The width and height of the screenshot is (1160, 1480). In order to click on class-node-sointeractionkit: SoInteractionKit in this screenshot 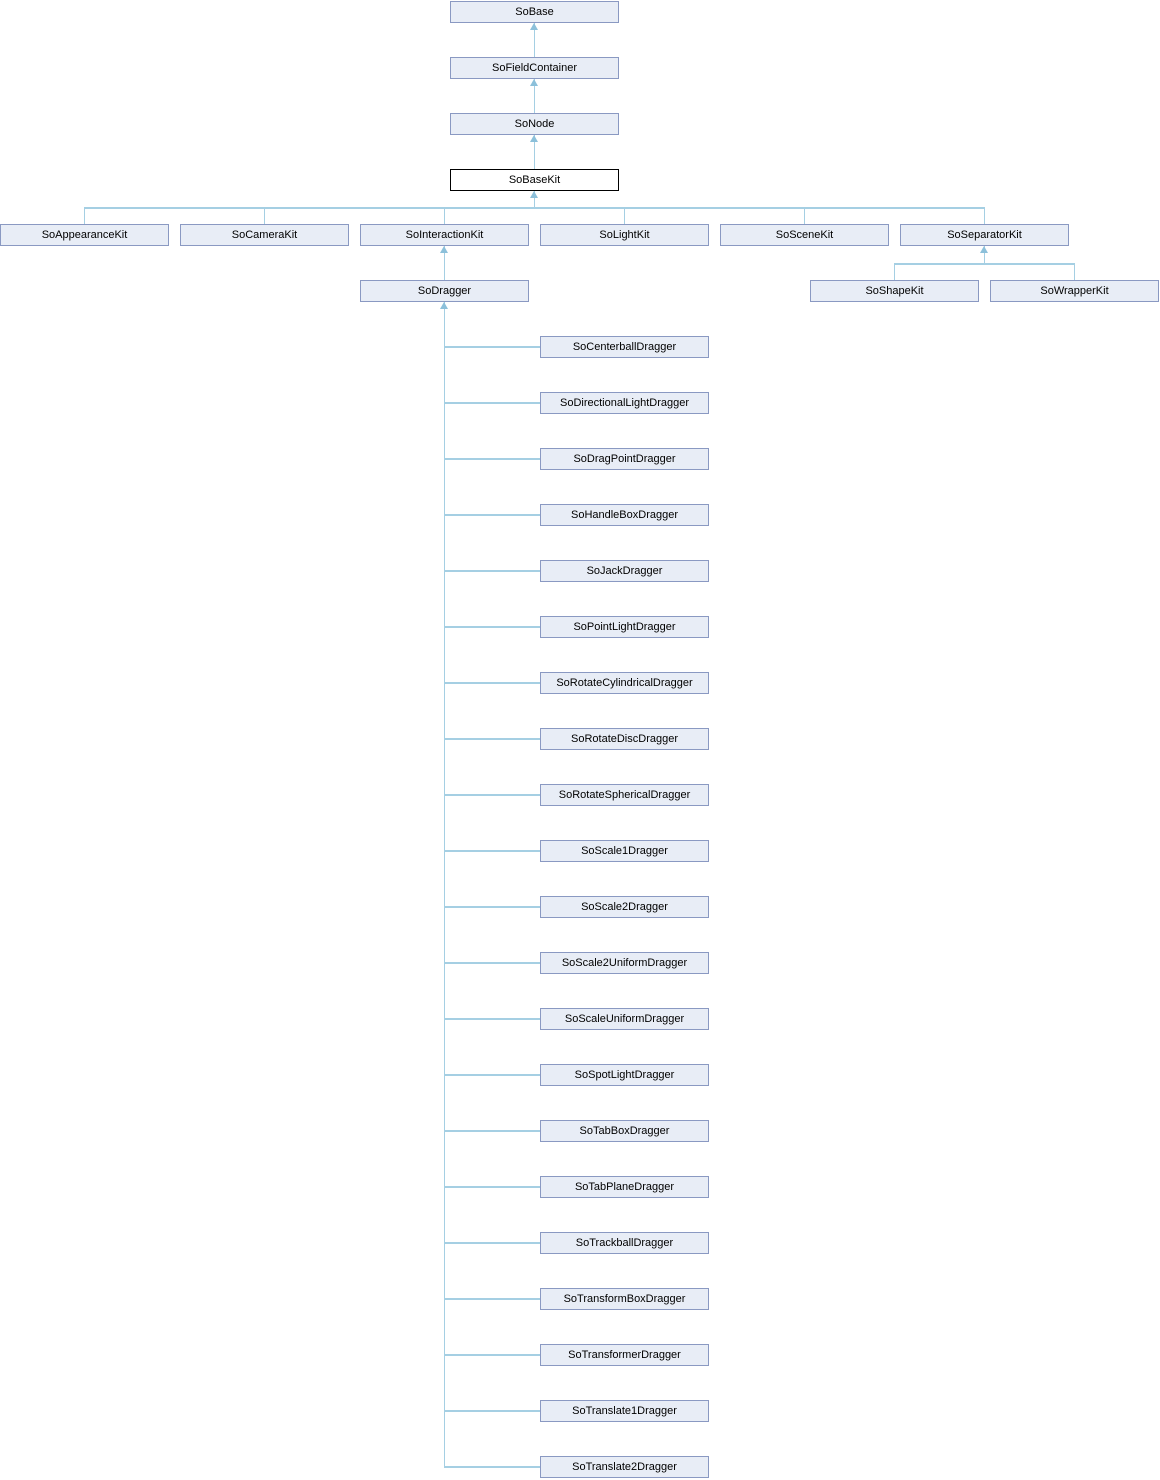, I will do `click(444, 235)`.